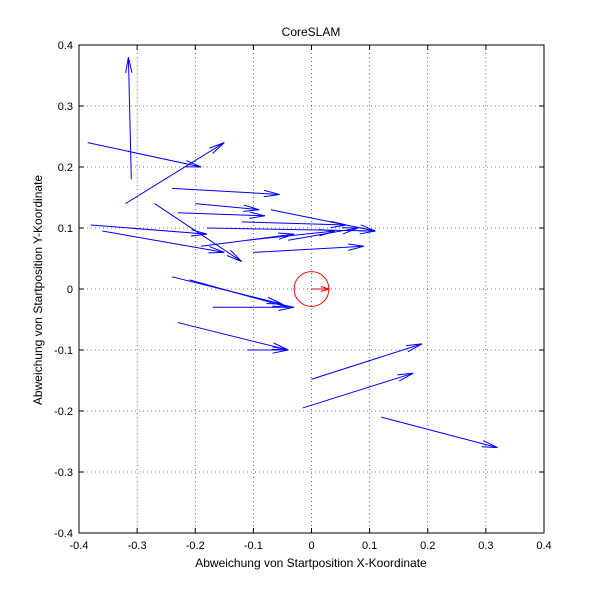 This screenshot has width=601, height=600. Describe the element at coordinates (65, 46) in the screenshot. I see `y-tick-label: 0.4` at that location.